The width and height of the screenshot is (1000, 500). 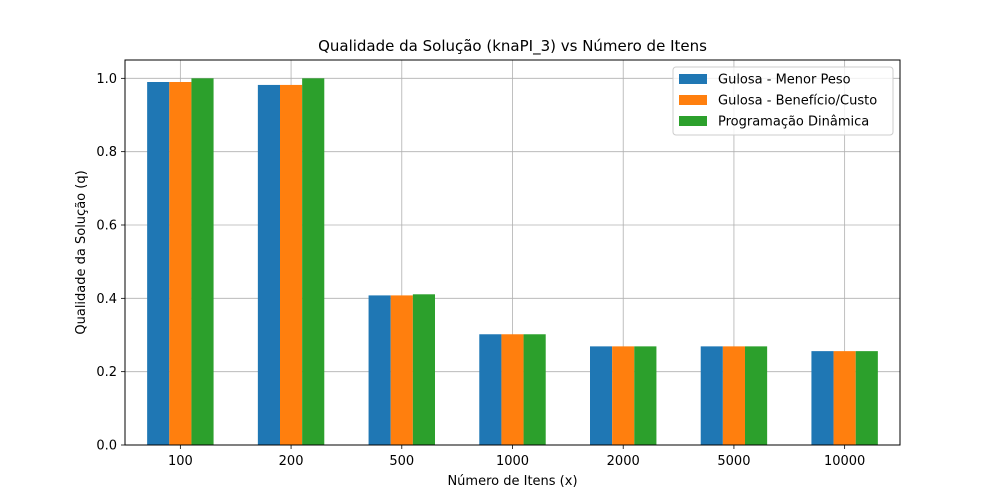 I want to click on y-tick-label: 0.0, so click(x=106, y=446).